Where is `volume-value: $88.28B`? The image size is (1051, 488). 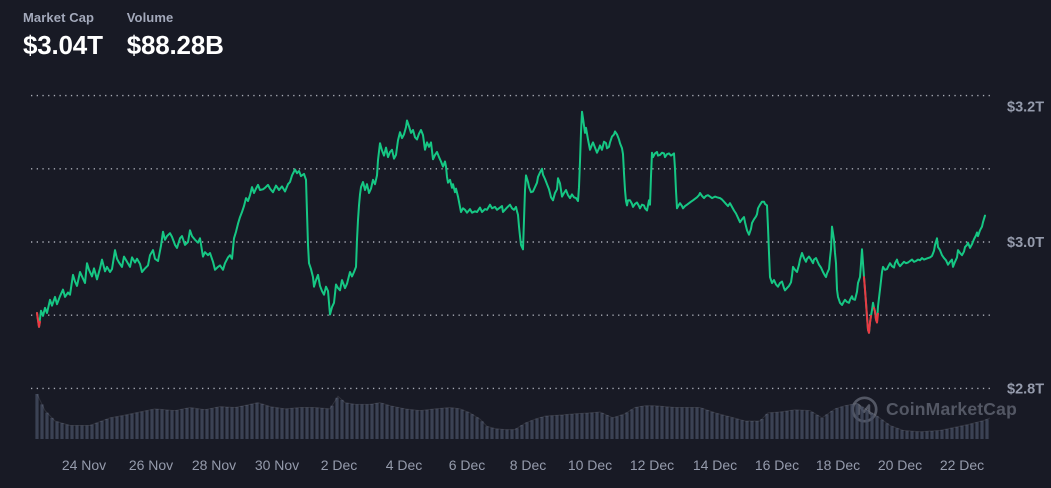 volume-value: $88.28B is located at coordinates (175, 45).